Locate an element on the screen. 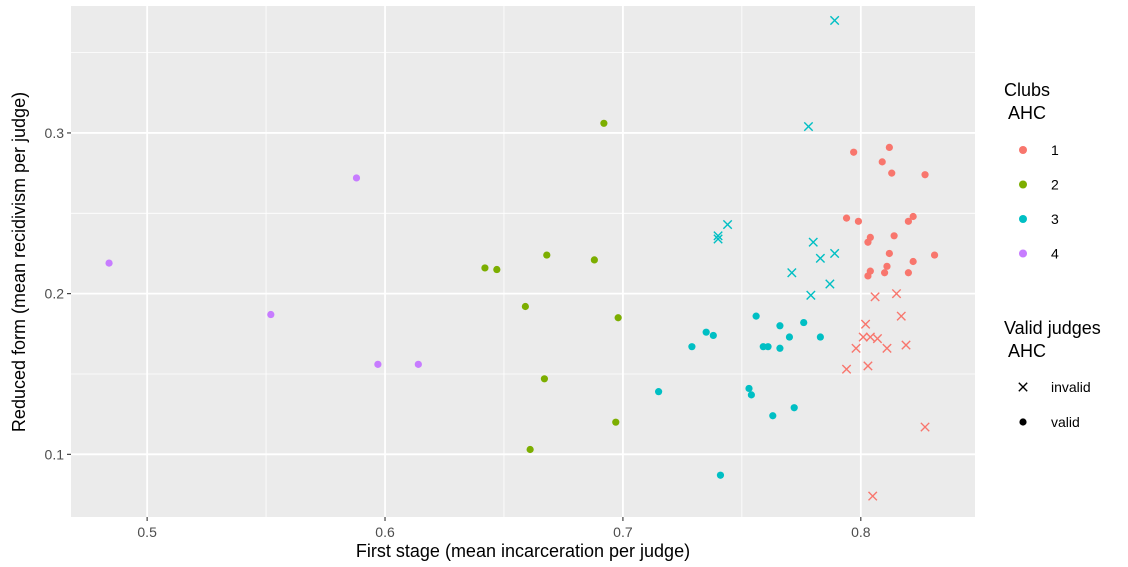 The height and width of the screenshot is (567, 1128). legend-item-label: 1 is located at coordinates (1055, 150).